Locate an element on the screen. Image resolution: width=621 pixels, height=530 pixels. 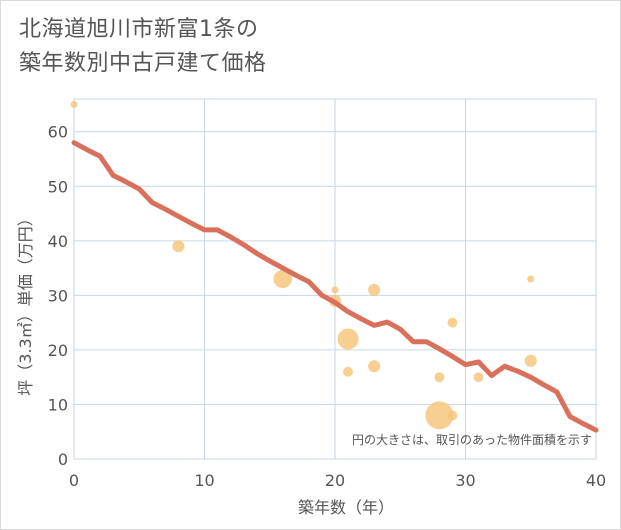
x-tick-label: 40 is located at coordinates (596, 480).